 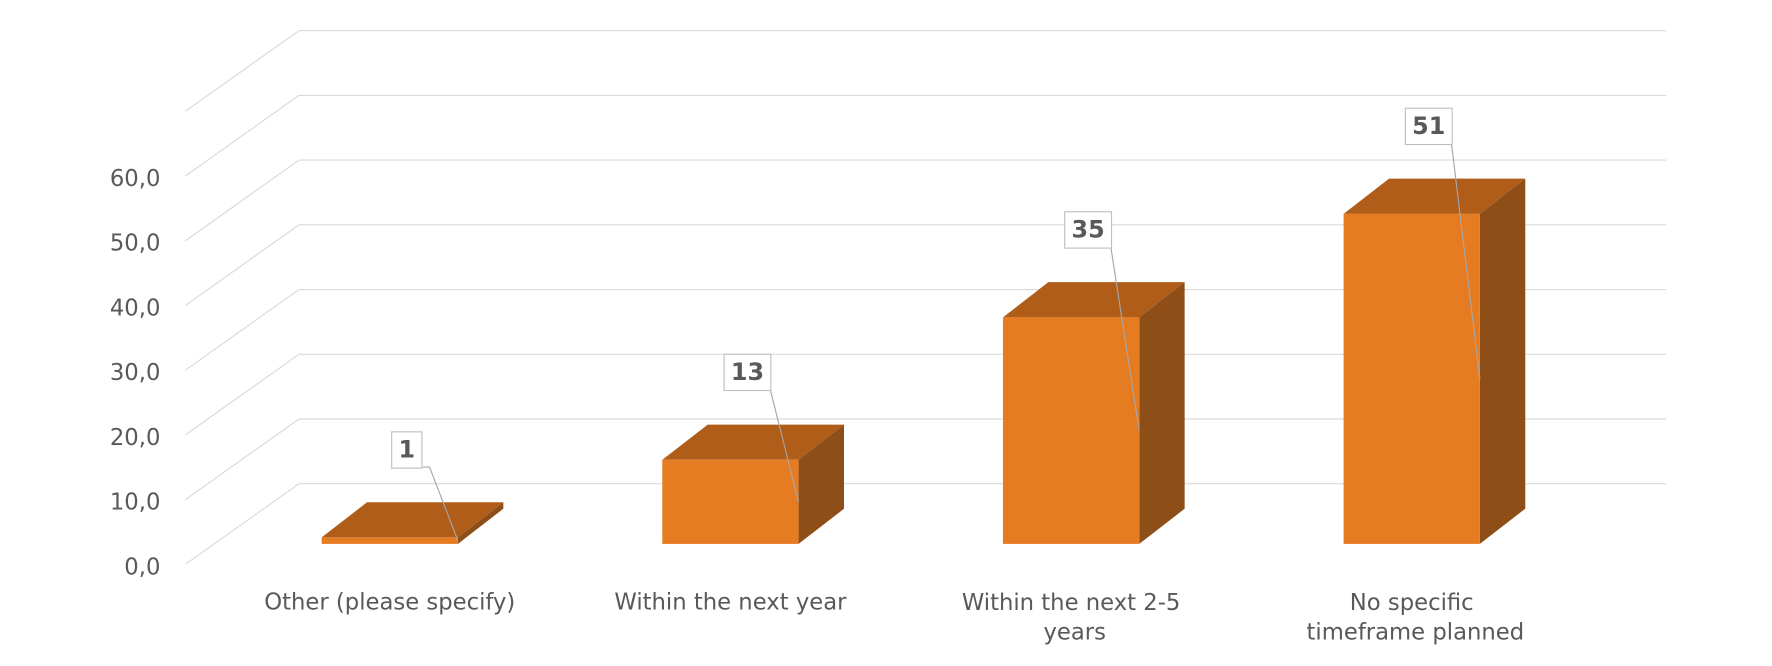 I want to click on value-label: 35, so click(x=1088, y=230).